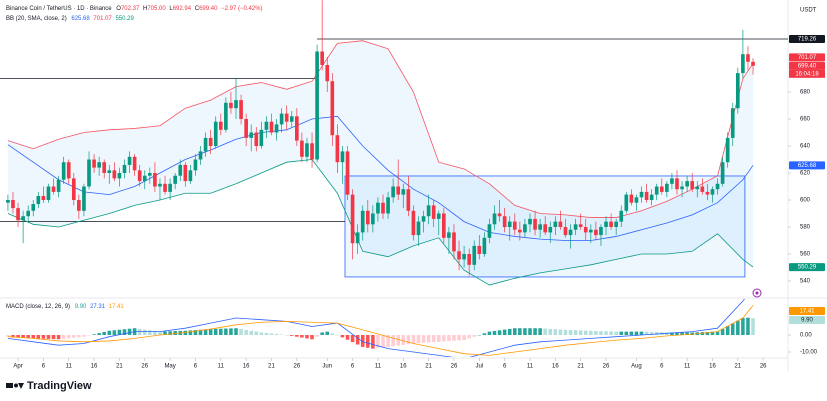  Describe the element at coordinates (145, 9) in the screenshot. I see `quote-label: H` at that location.